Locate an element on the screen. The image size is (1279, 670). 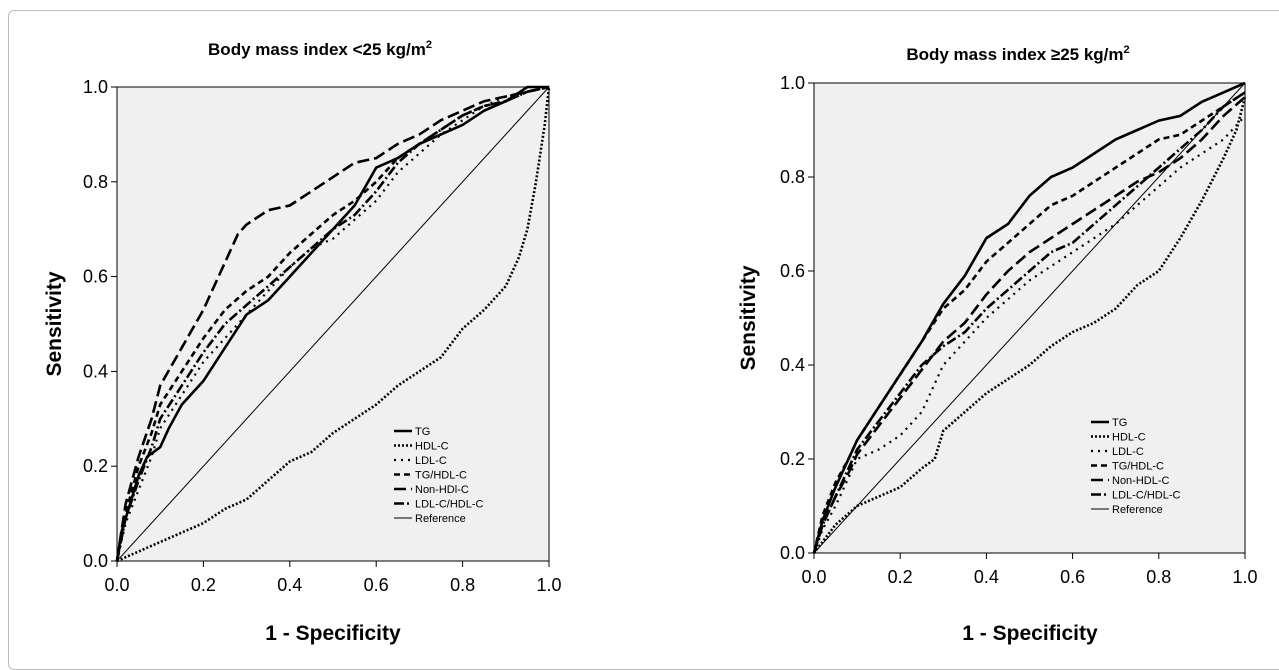
legend-label: Non-HDL-C is located at coordinates (1141, 481).